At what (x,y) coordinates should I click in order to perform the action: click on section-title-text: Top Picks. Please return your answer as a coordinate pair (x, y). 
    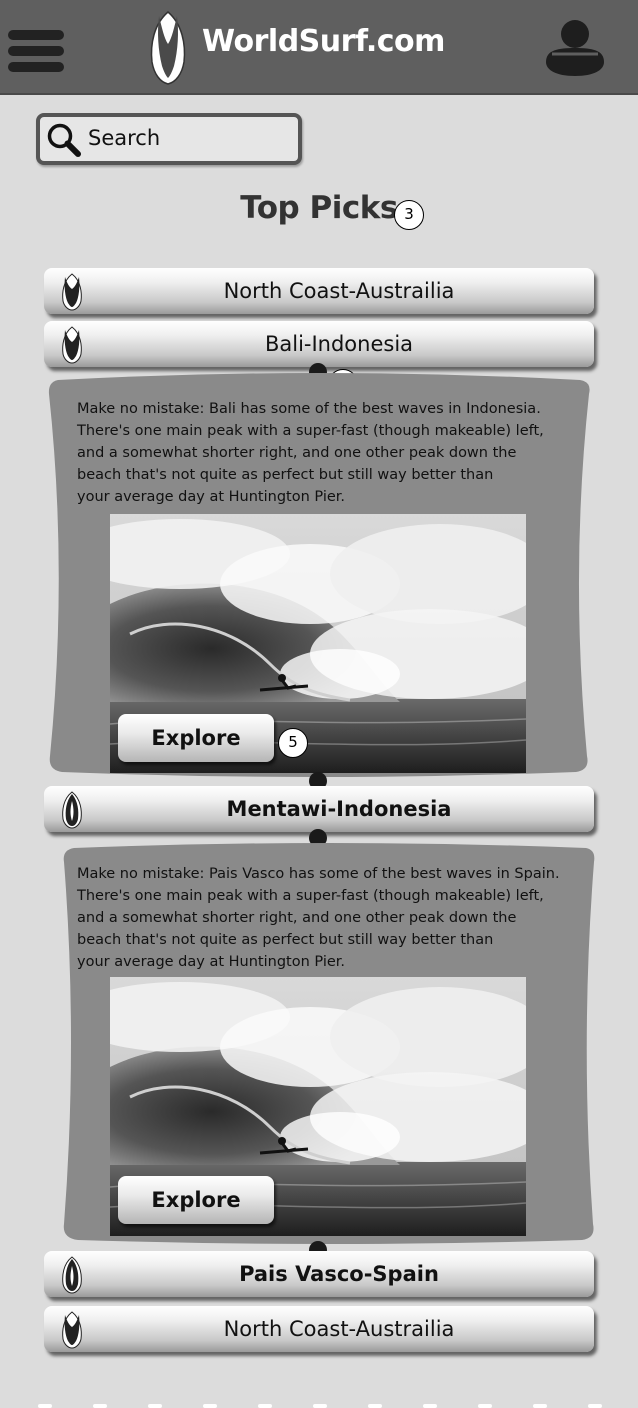
    Looking at the image, I should click on (319, 208).